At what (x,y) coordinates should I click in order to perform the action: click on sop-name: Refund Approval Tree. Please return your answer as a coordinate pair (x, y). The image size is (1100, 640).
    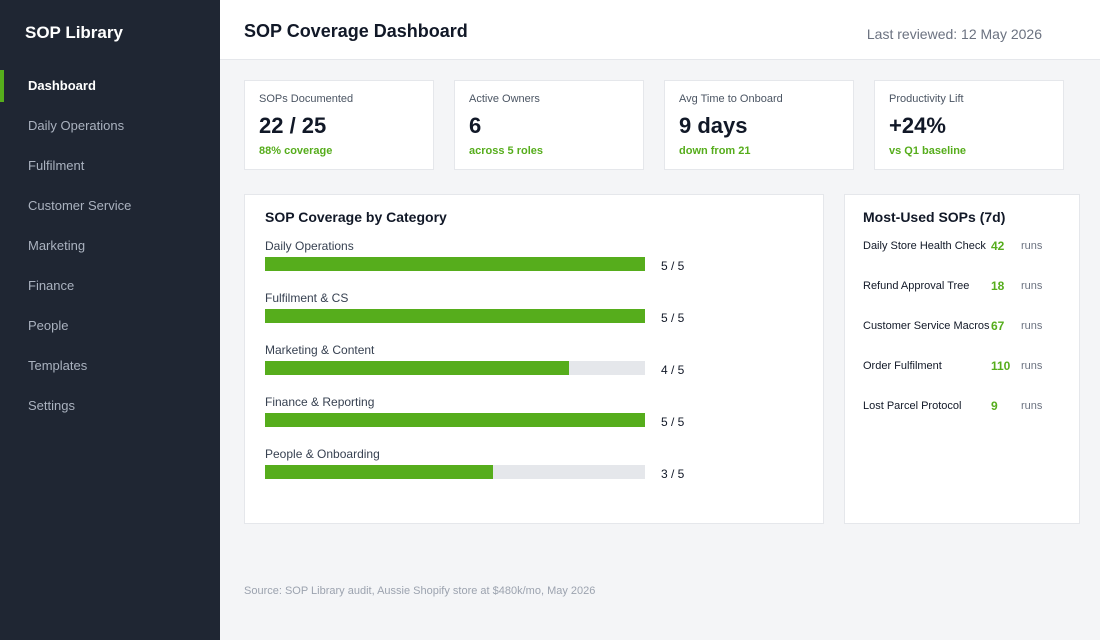
    Looking at the image, I should click on (916, 286).